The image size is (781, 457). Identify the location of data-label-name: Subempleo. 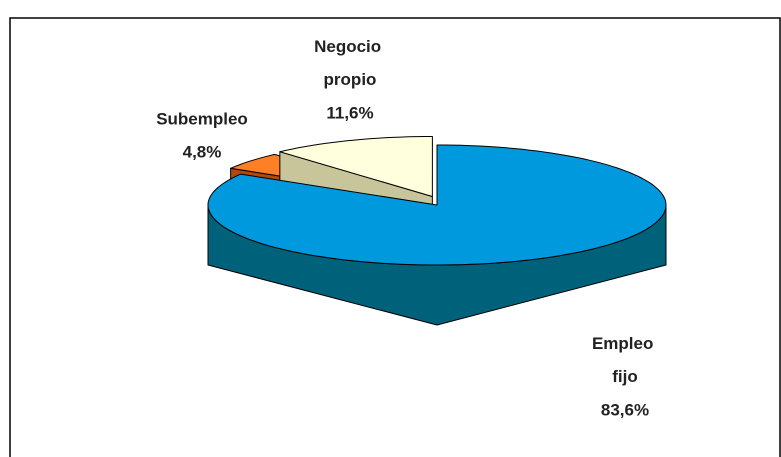
(202, 118).